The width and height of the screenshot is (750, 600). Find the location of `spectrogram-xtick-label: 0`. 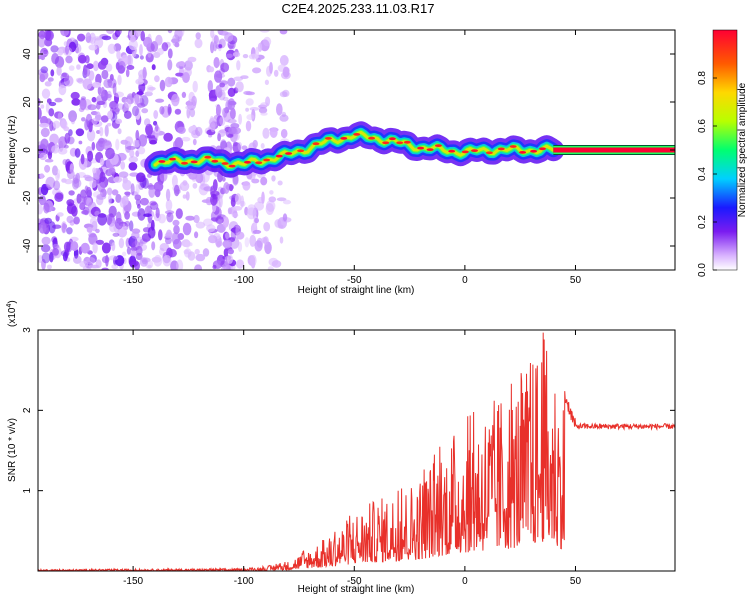

spectrogram-xtick-label: 0 is located at coordinates (465, 280).